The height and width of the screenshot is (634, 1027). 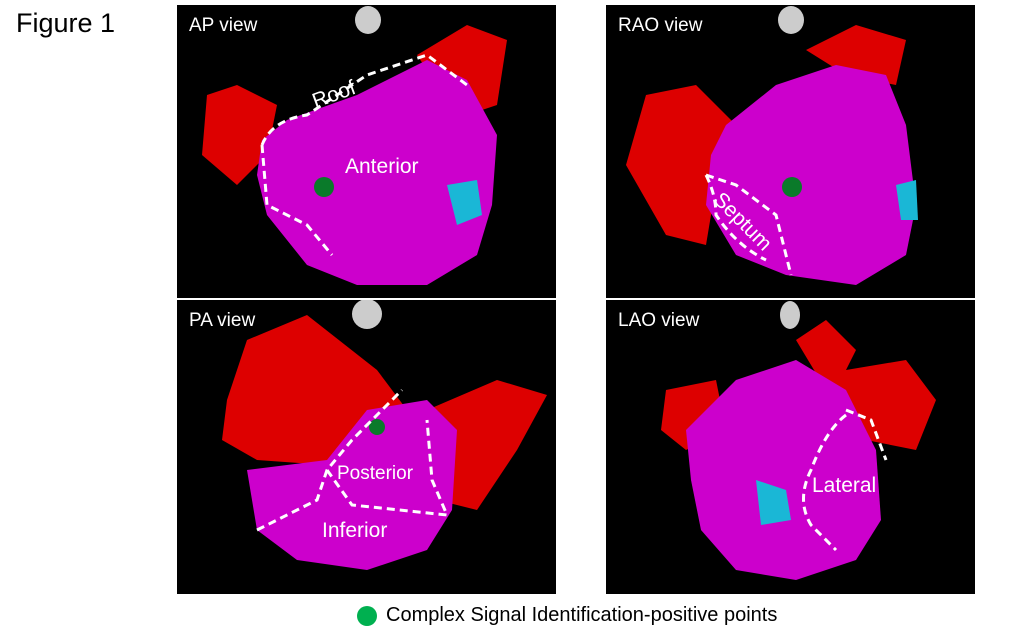 What do you see at coordinates (844, 485) in the screenshot?
I see `region-label-lateral: Lateral` at bounding box center [844, 485].